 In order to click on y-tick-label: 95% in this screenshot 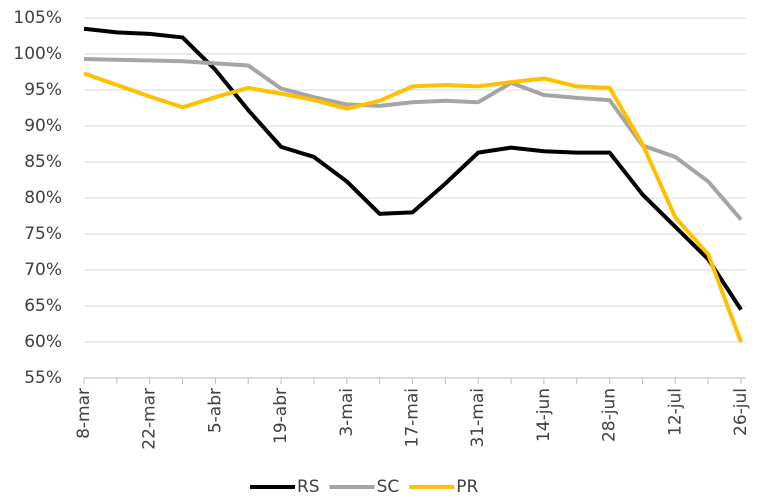, I will do `click(43, 90)`.